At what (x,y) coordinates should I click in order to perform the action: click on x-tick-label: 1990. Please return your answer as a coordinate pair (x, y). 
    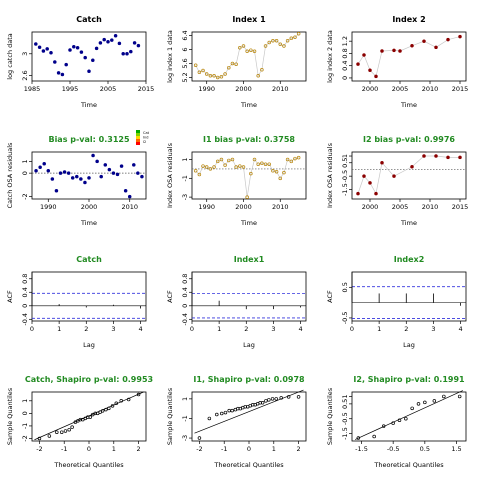
    Looking at the image, I should click on (206, 89).